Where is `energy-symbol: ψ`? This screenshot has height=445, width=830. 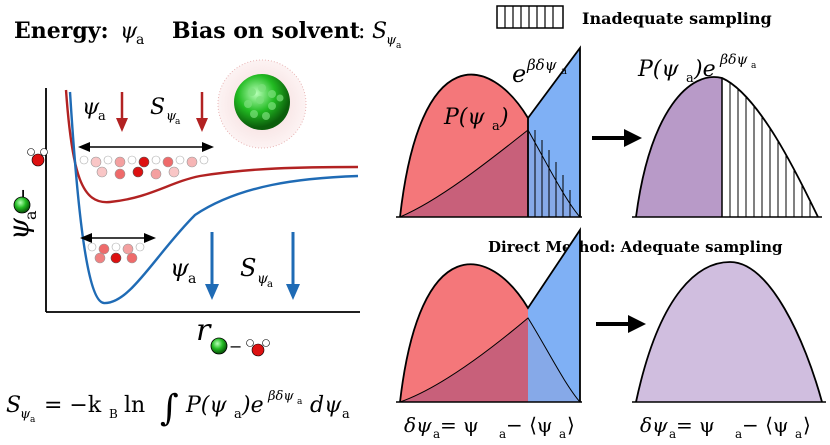
energy-symbol: ψ is located at coordinates (129, 31).